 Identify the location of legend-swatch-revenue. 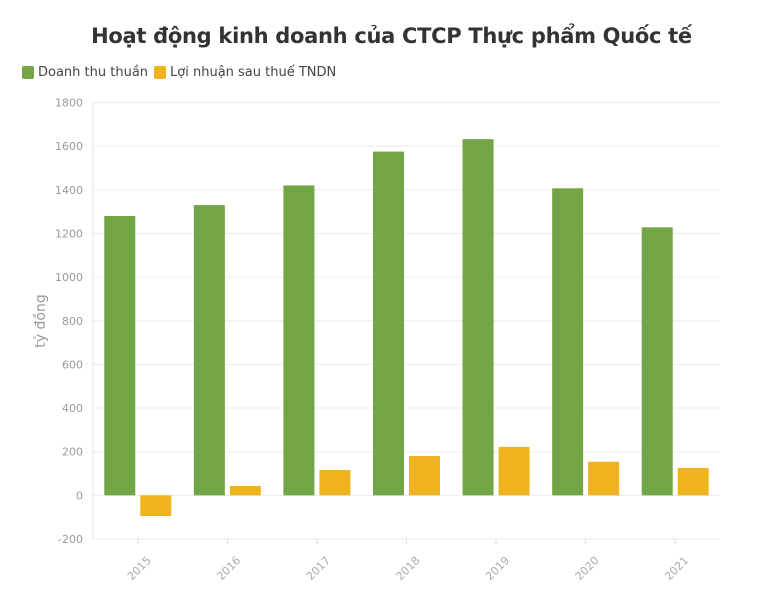
(28, 72).